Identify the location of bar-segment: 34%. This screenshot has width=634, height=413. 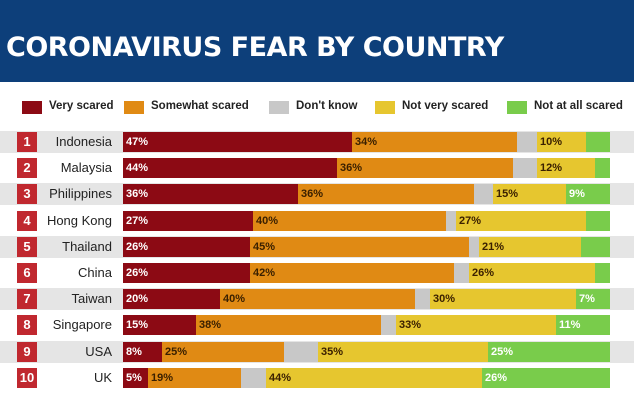
(434, 142).